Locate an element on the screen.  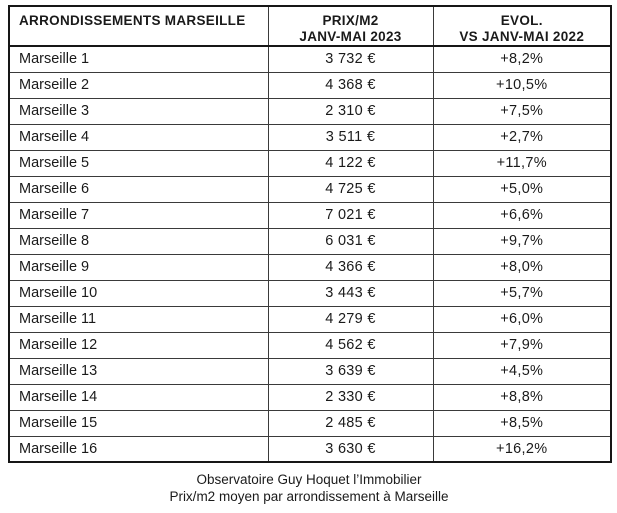
row-label: Marseille 6 is located at coordinates (138, 189).